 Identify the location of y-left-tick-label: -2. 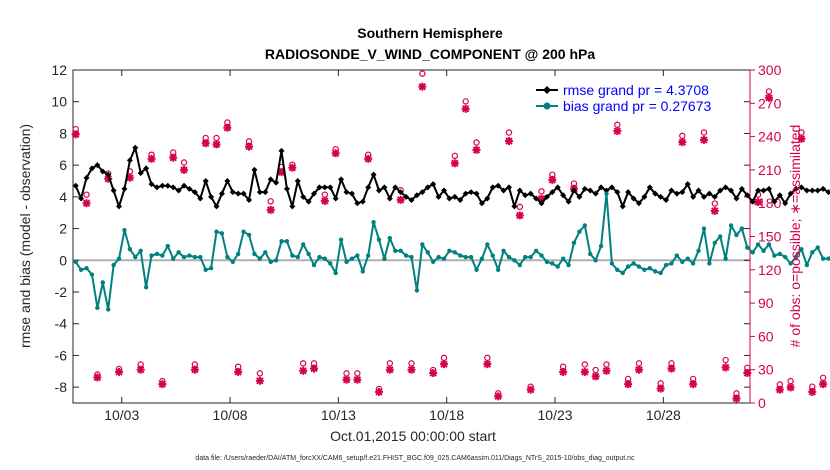
(61, 292).